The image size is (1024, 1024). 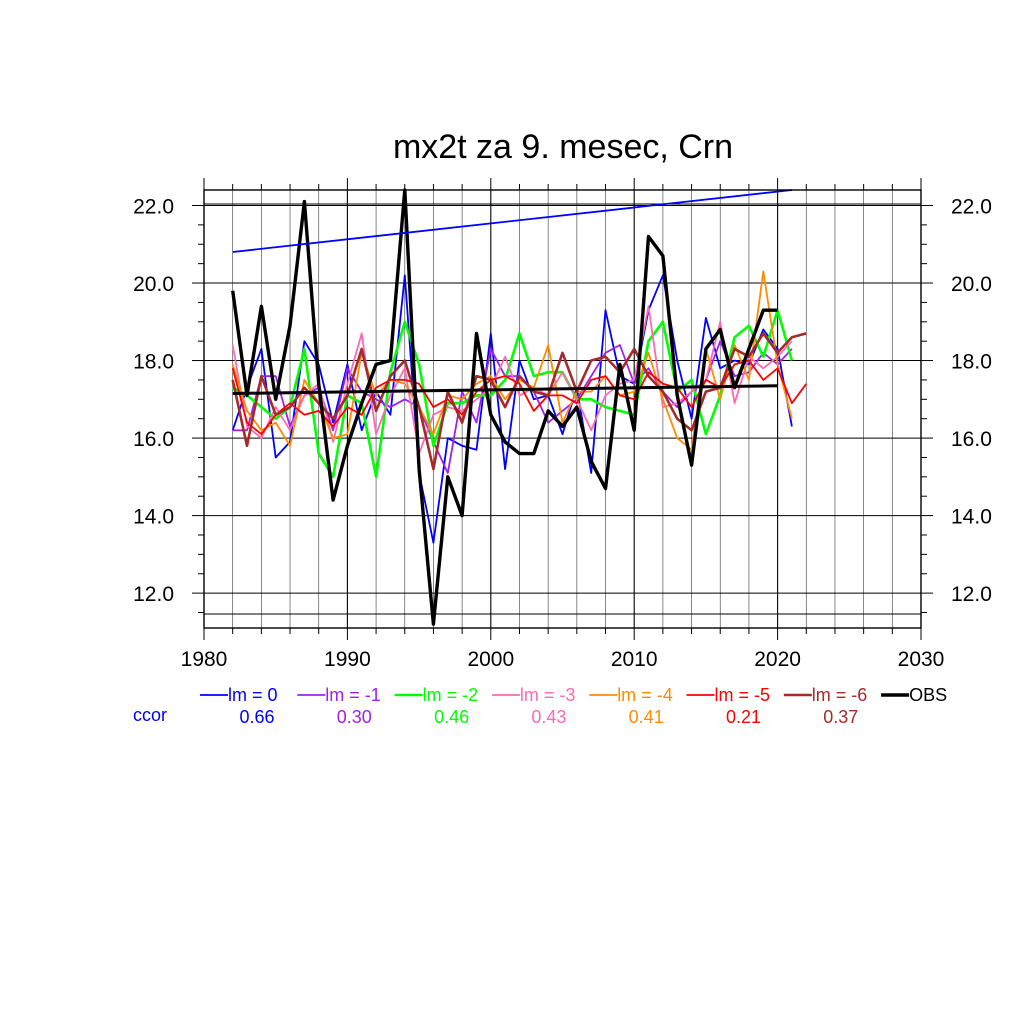 I want to click on ccor-value: 0.66, so click(x=256, y=717).